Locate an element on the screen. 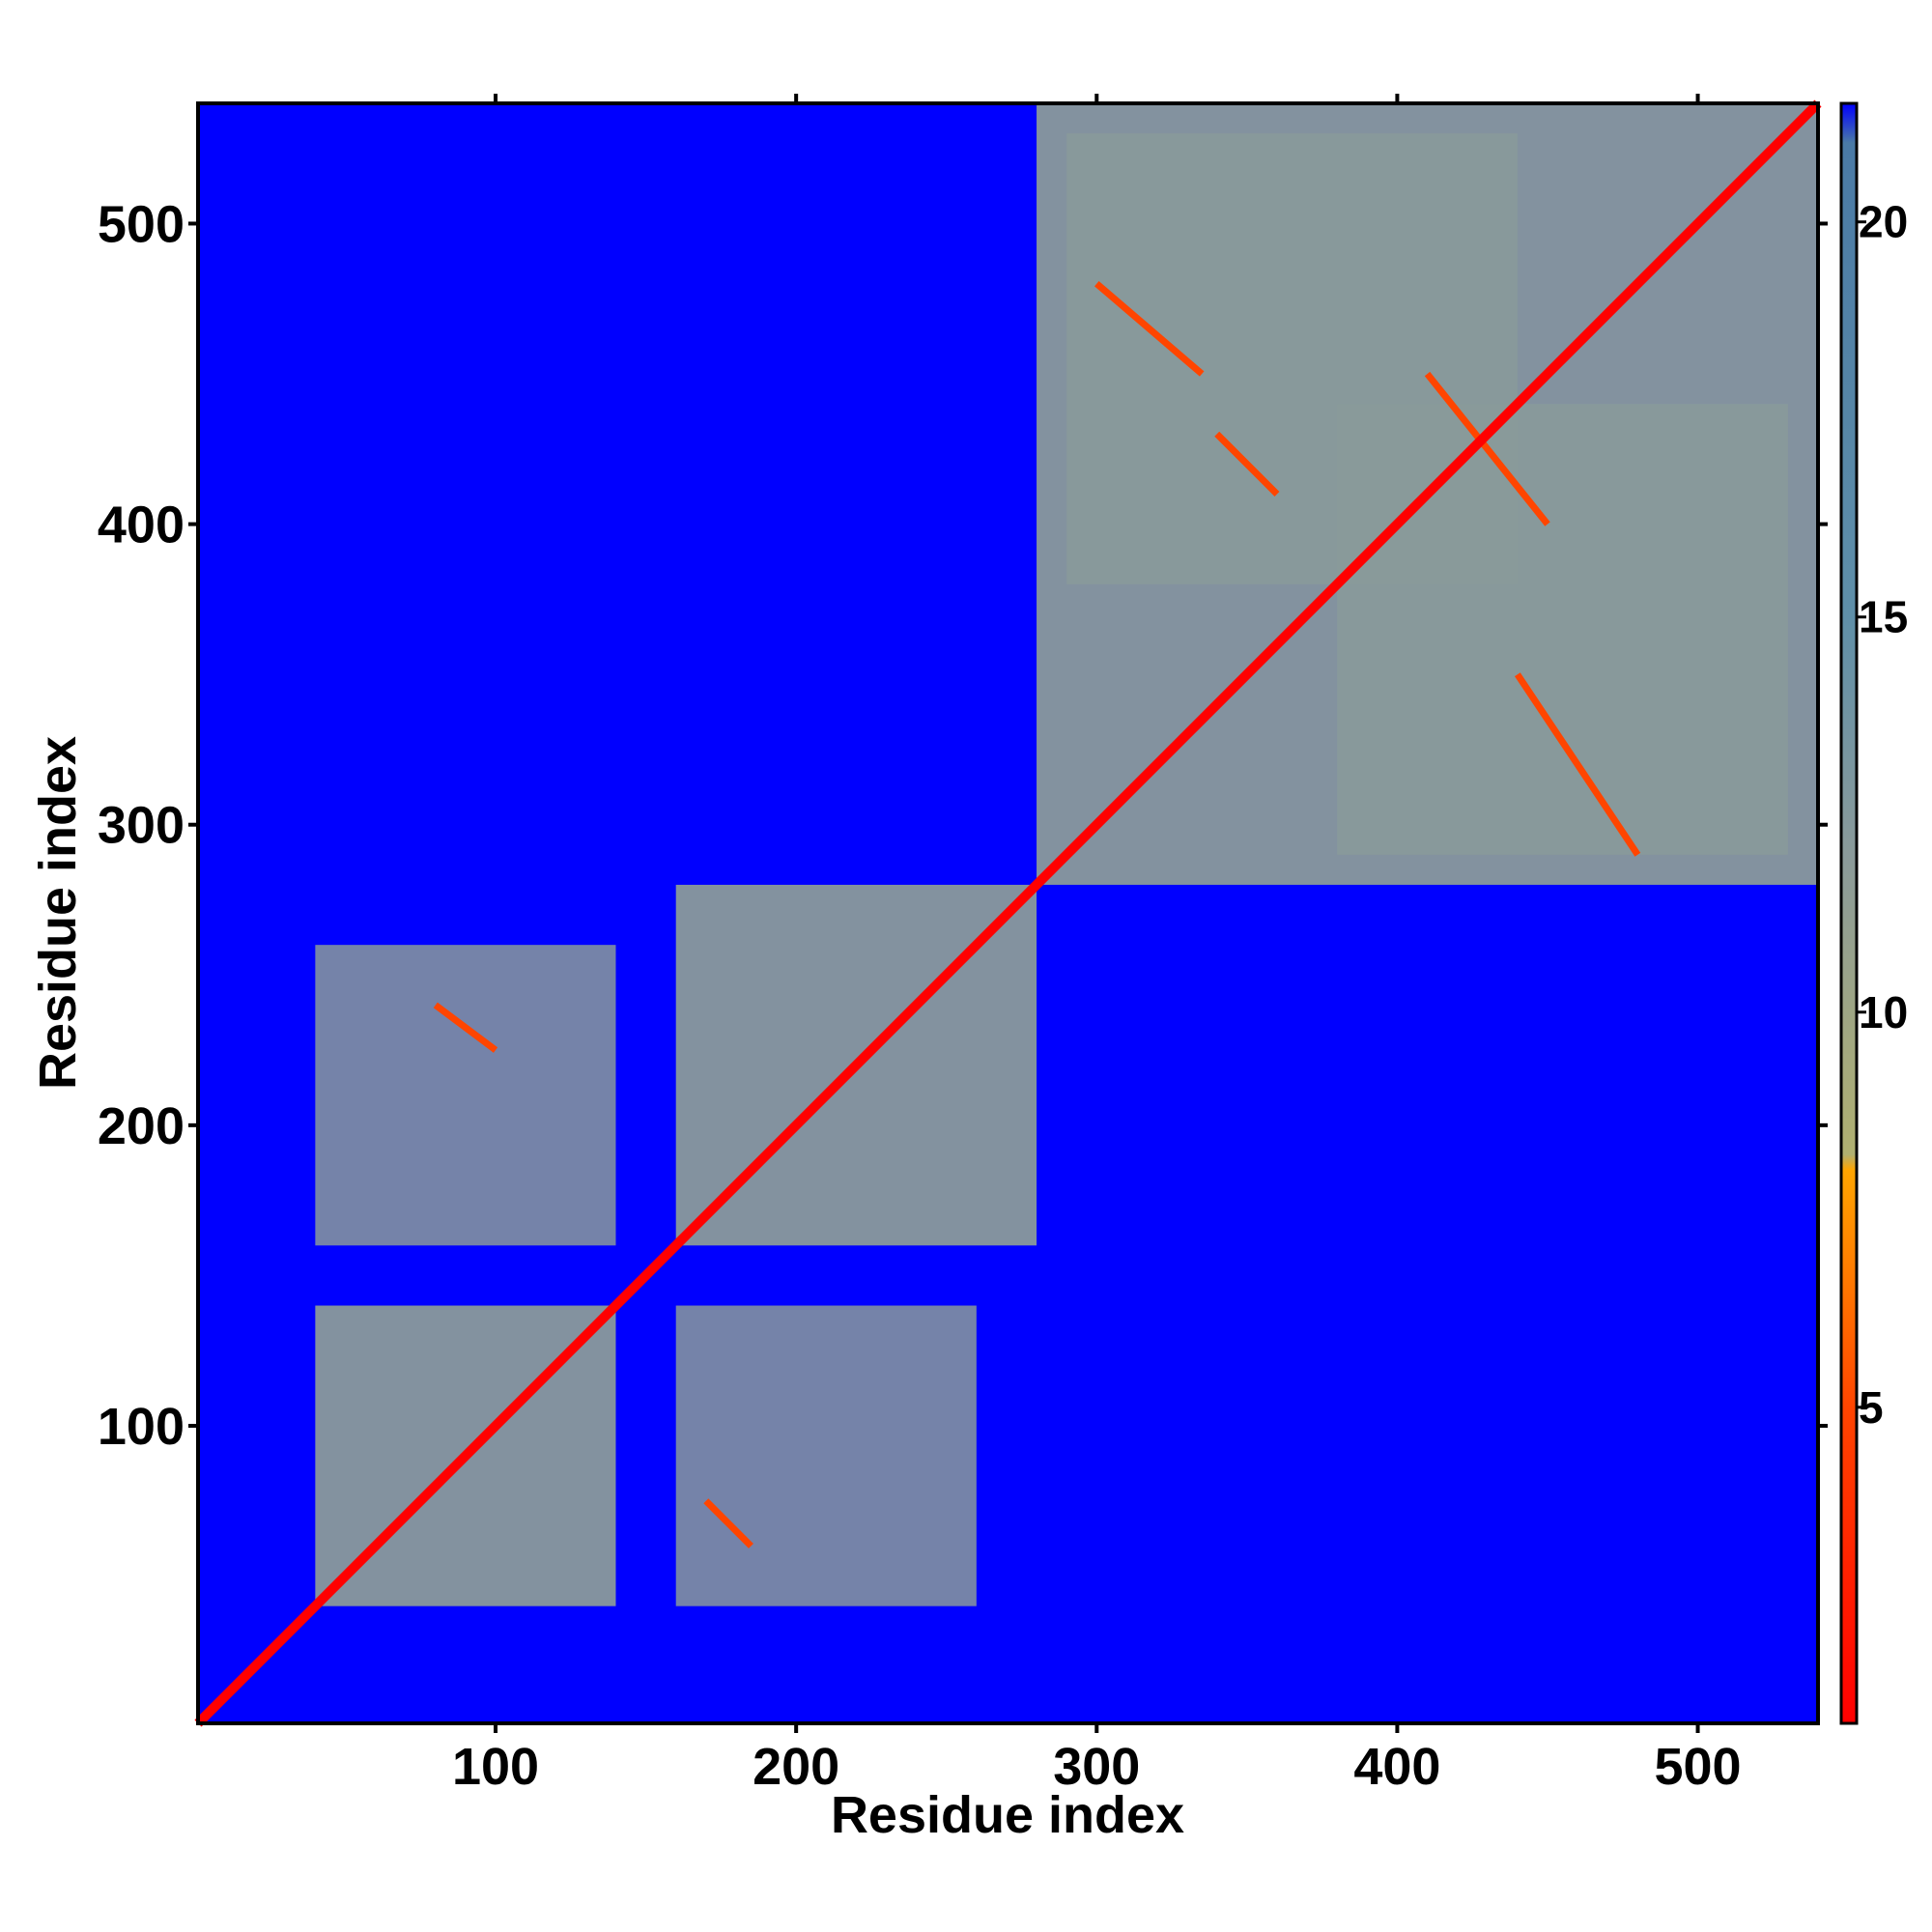 Image resolution: width=1932 pixels, height=1932 pixels. y-axis-ticks: 100 200 300 400 500 is located at coordinates (148, 825).